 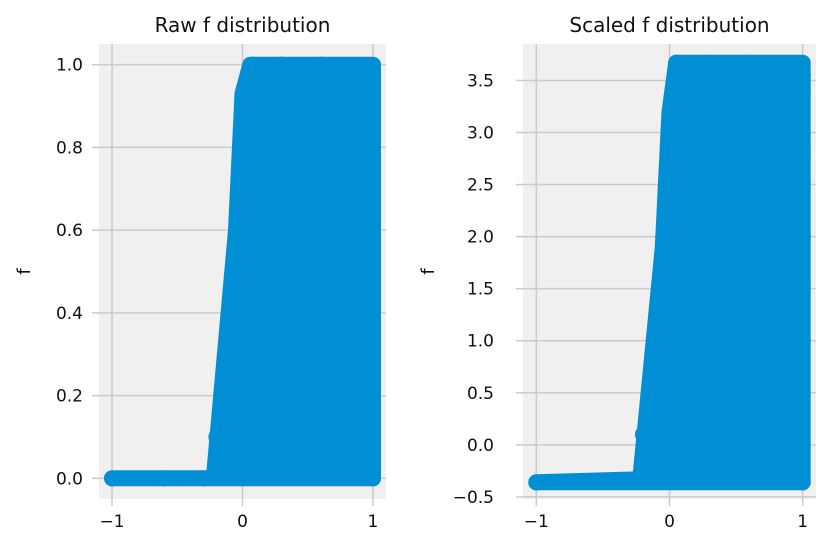 What do you see at coordinates (480, 81) in the screenshot?
I see `y-tick-label: 3.5` at bounding box center [480, 81].